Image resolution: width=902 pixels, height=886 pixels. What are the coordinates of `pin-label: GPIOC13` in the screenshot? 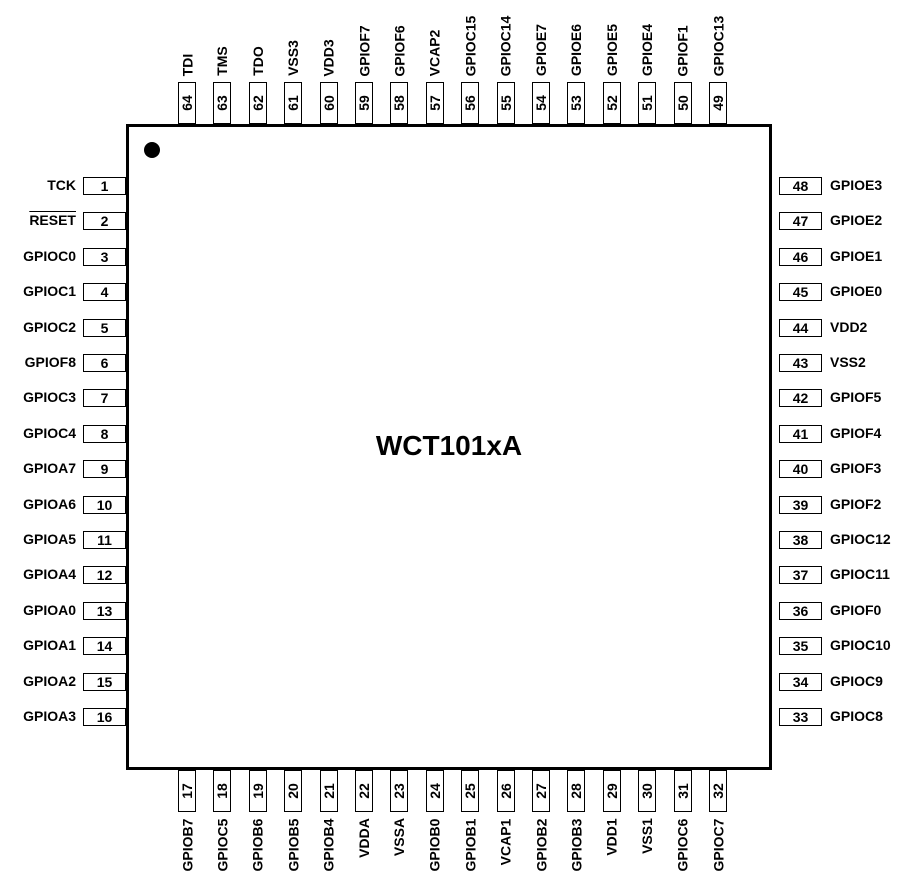 It's located at (717, 45).